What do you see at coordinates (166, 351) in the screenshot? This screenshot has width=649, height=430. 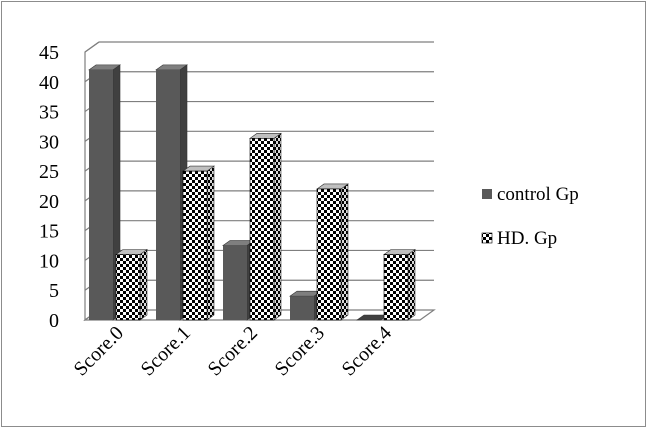 I see `x-tick-label: Score.1` at bounding box center [166, 351].